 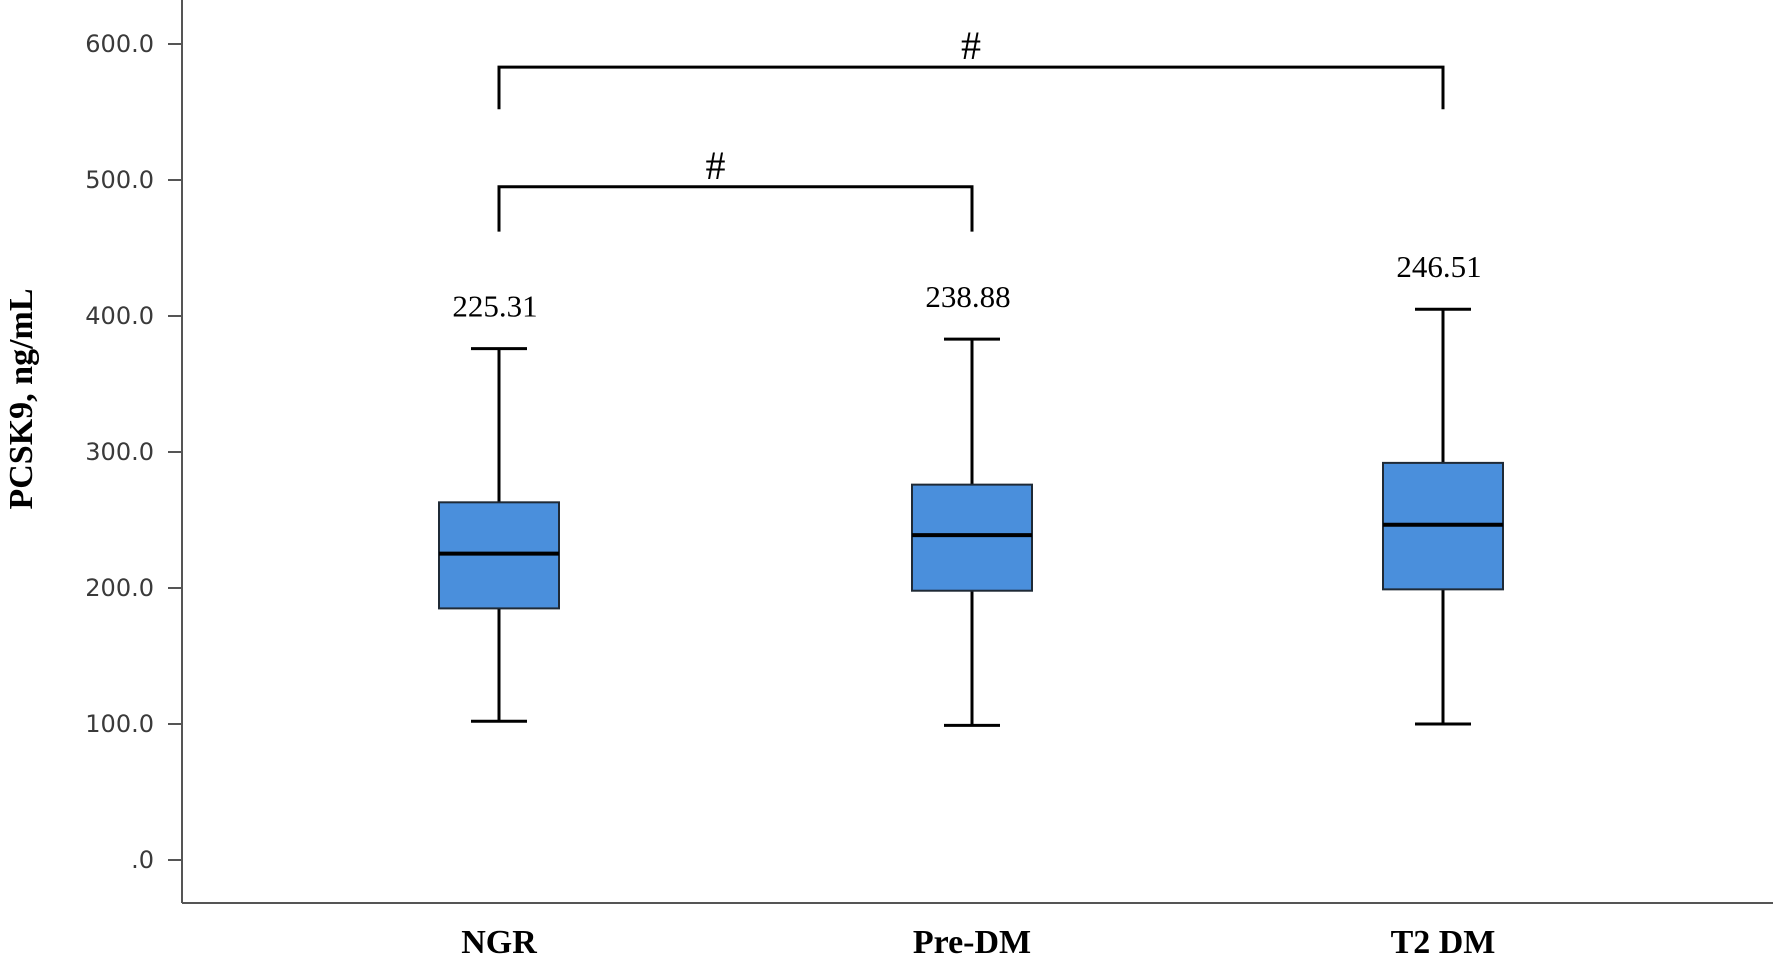 I want to click on x-category-label: T2 DM, so click(x=1443, y=942).